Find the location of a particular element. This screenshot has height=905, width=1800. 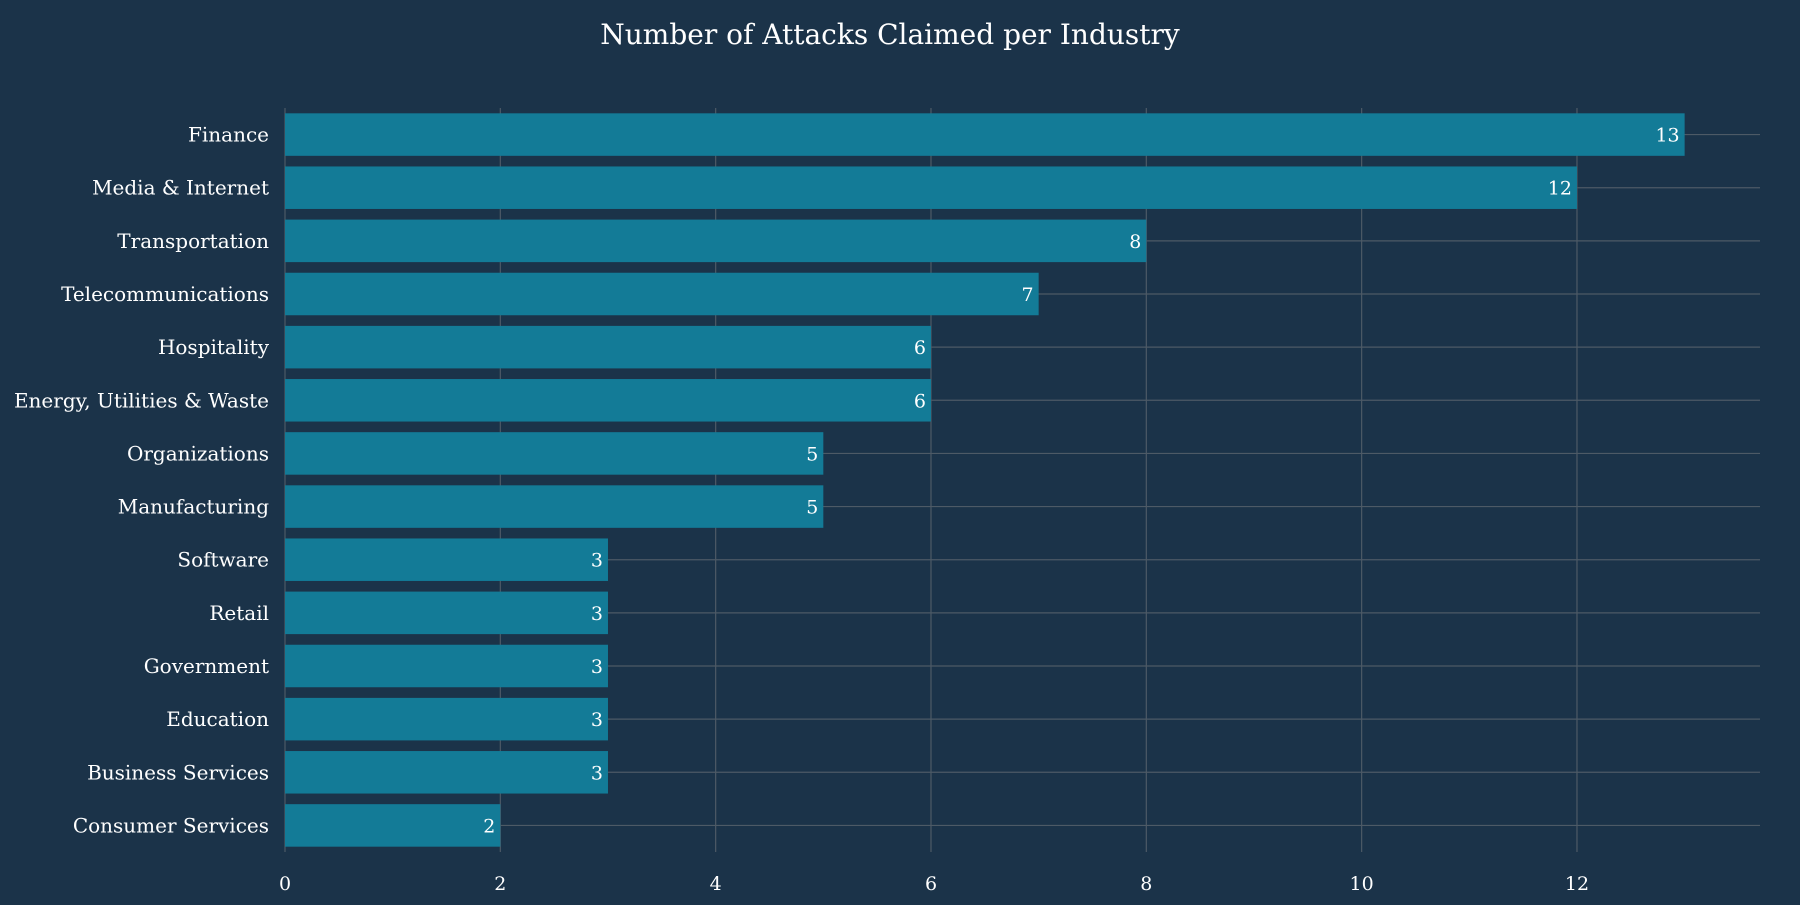

data-label: 7 is located at coordinates (1028, 295).